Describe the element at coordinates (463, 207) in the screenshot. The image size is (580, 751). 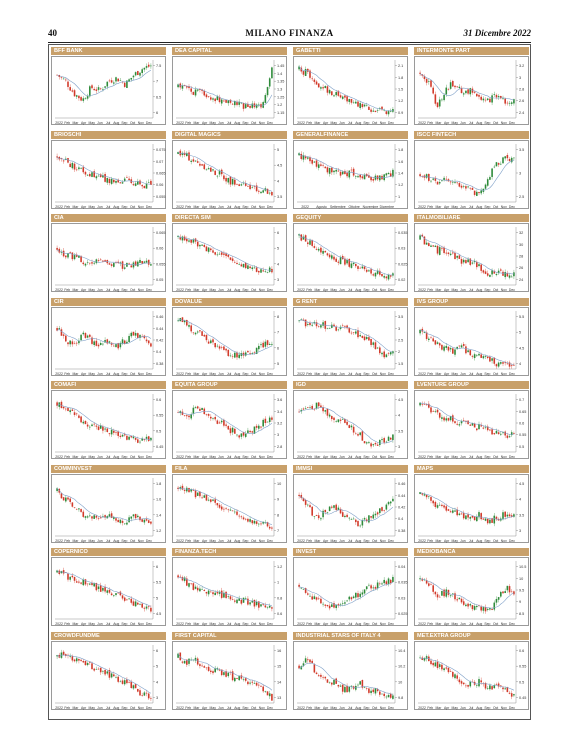
I see `x-tick-label: Jun` at that location.